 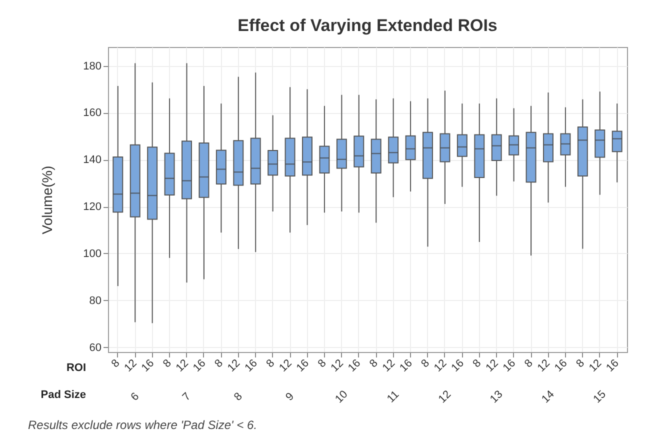 What do you see at coordinates (341, 397) in the screenshot?
I see `text: 10` at bounding box center [341, 397].